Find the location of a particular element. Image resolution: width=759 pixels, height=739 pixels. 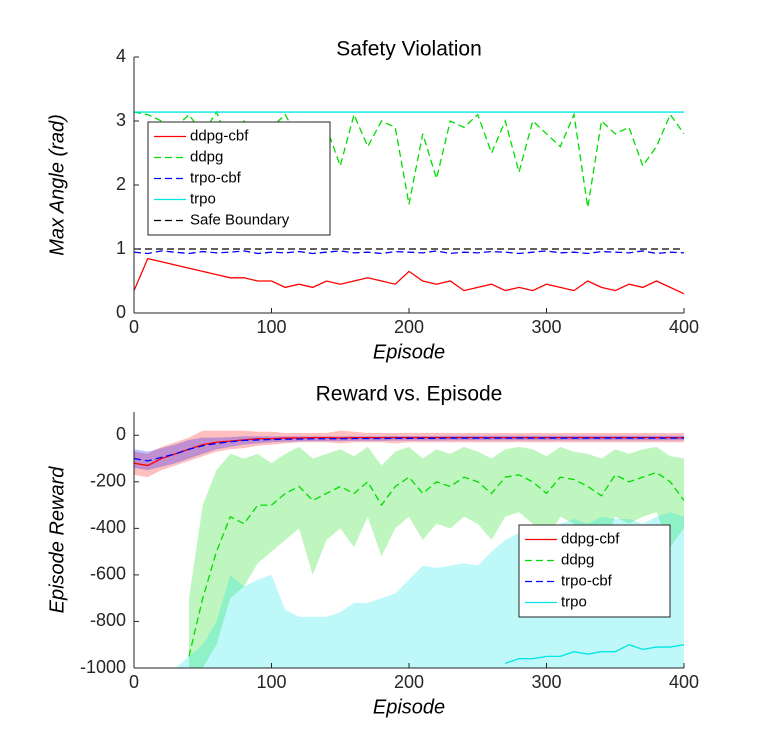

y-tick-label: 1 is located at coordinates (121, 248).